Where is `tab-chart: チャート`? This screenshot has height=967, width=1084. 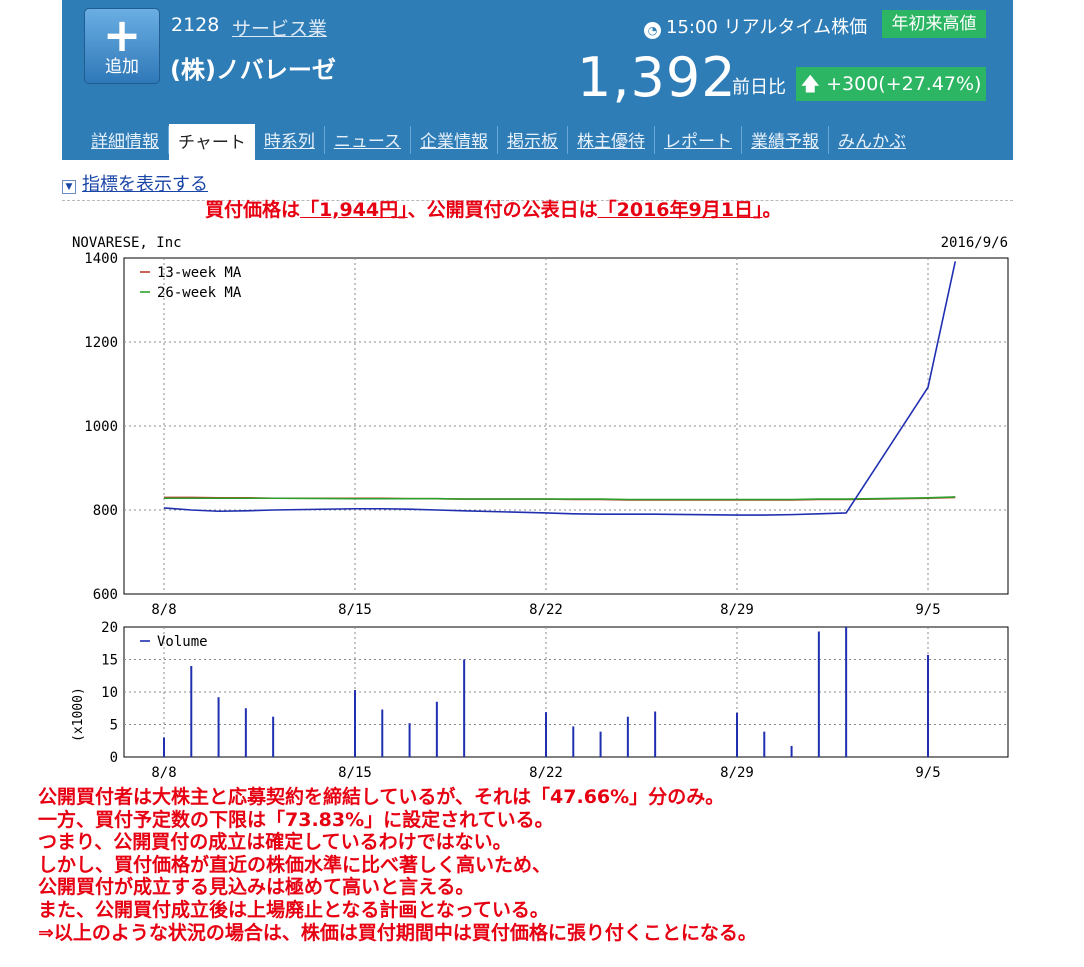
tab-chart: チャート is located at coordinates (212, 142).